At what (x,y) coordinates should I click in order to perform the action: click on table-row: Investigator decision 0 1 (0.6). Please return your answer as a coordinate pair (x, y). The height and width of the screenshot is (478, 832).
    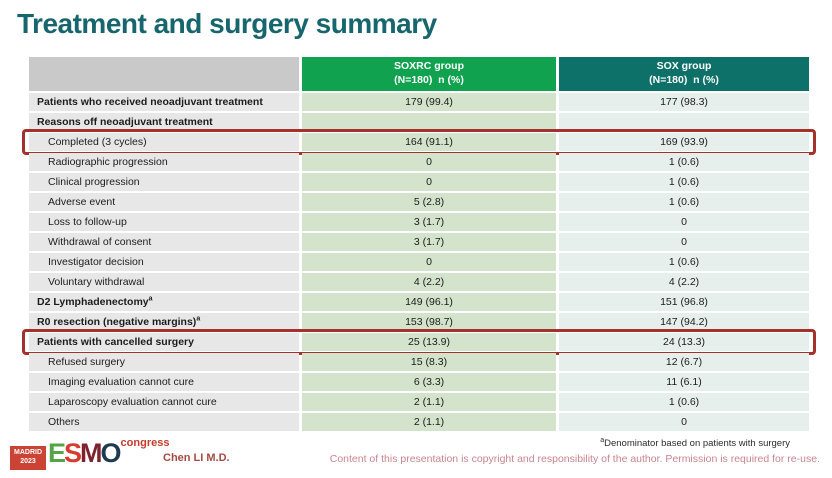
    Looking at the image, I should click on (419, 262).